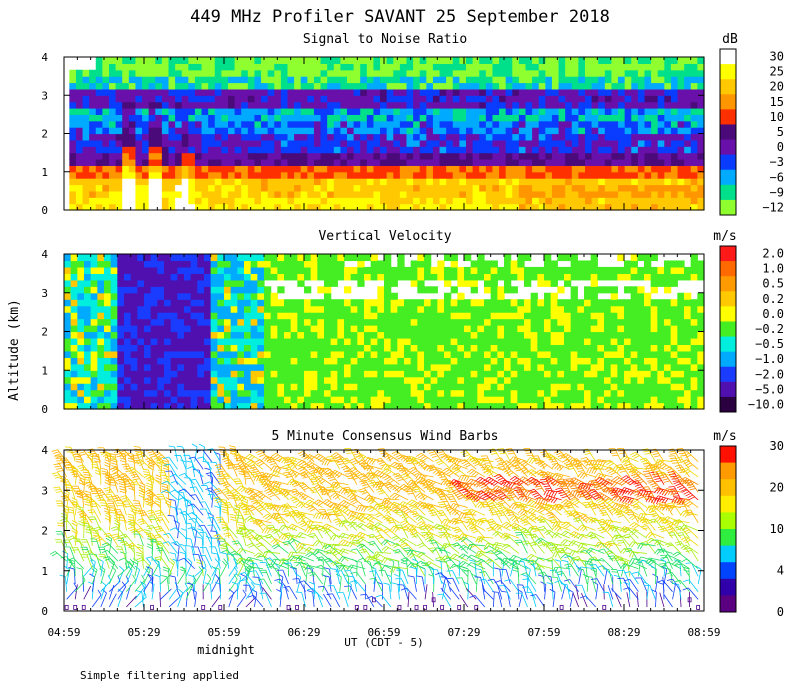 Image resolution: width=800 pixels, height=700 pixels. What do you see at coordinates (728, 314) in the screenshot?
I see `colorbar-swatch` at bounding box center [728, 314].